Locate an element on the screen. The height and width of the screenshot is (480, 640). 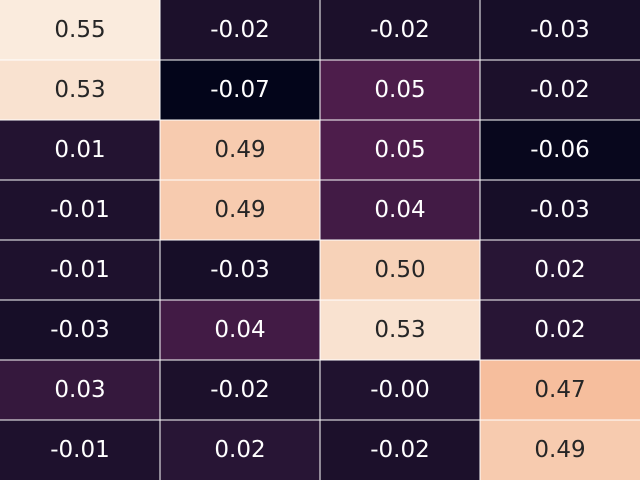
heatmap-cell-r0-c0 is located at coordinates (80, 30).